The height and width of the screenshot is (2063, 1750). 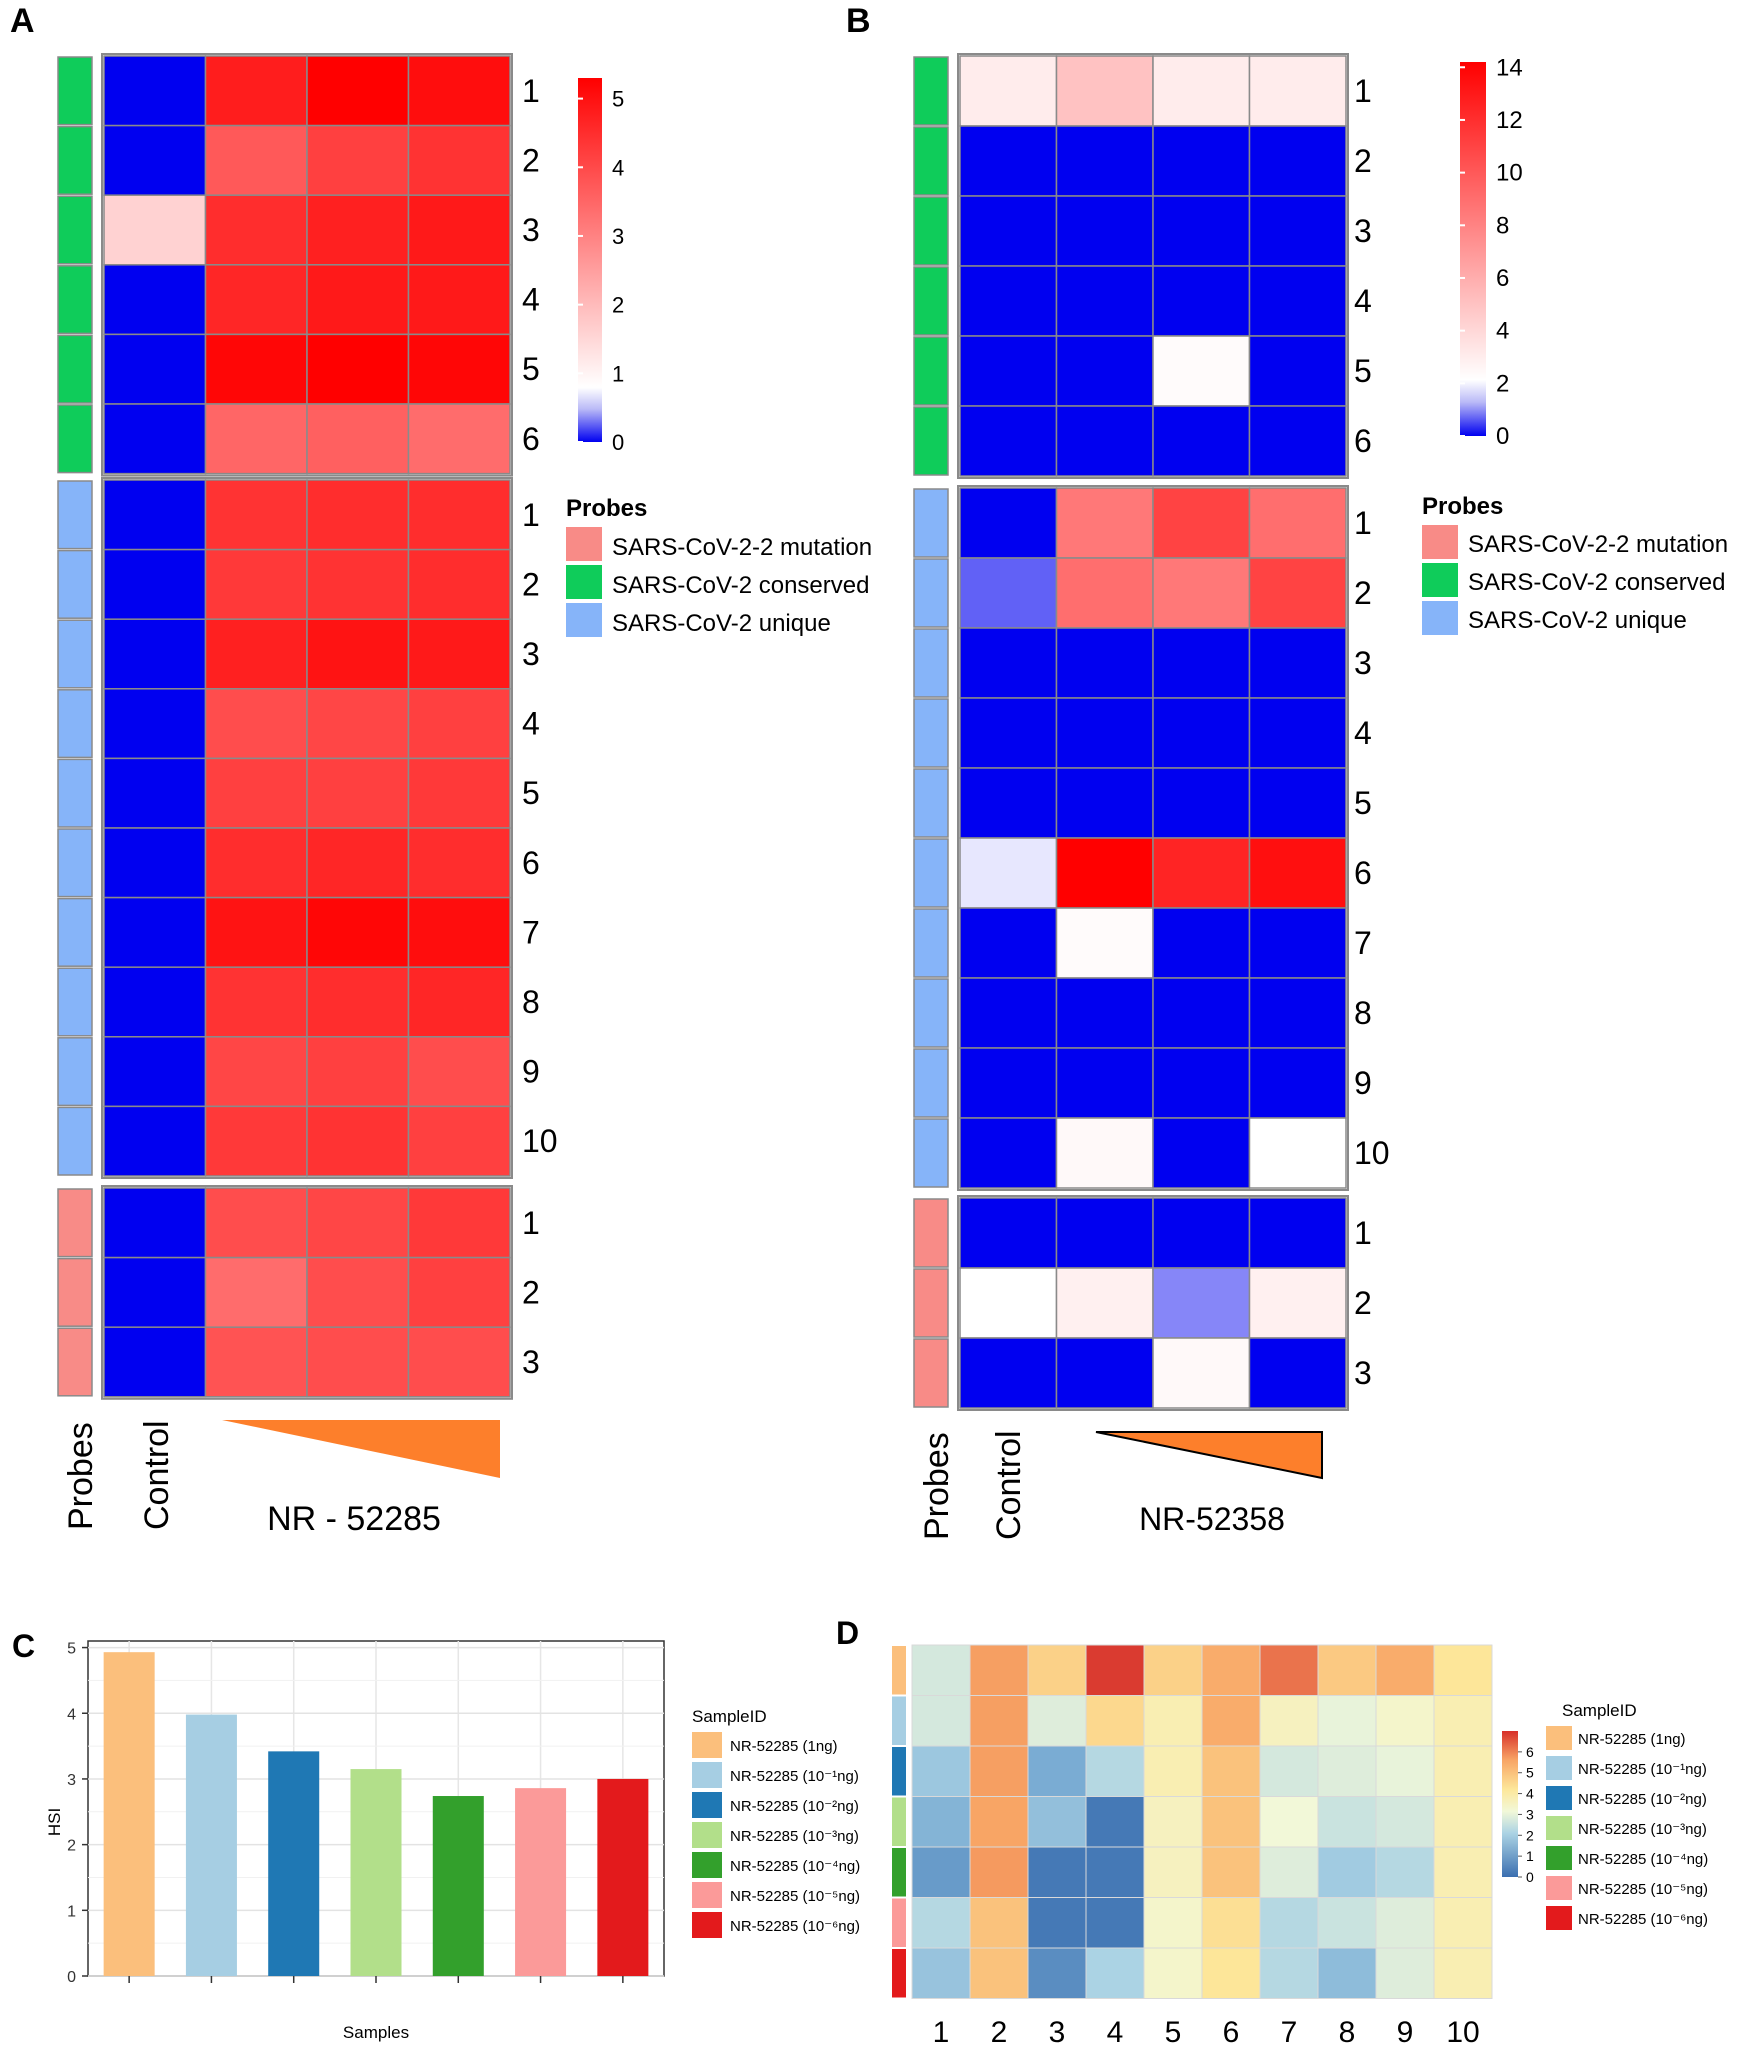 I want to click on panel-a-axis-probes: Probes, so click(x=81, y=1476).